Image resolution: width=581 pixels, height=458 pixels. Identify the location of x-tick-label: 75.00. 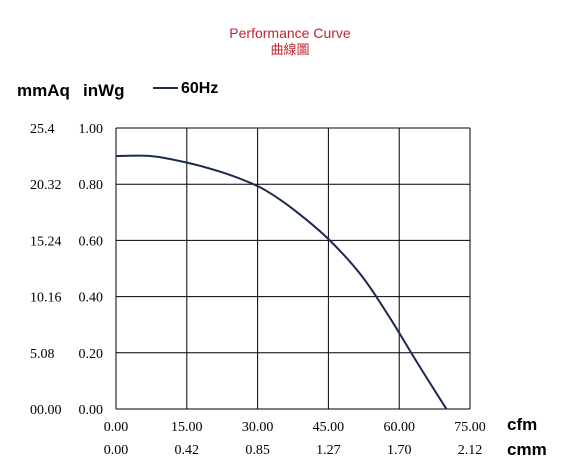
(470, 427).